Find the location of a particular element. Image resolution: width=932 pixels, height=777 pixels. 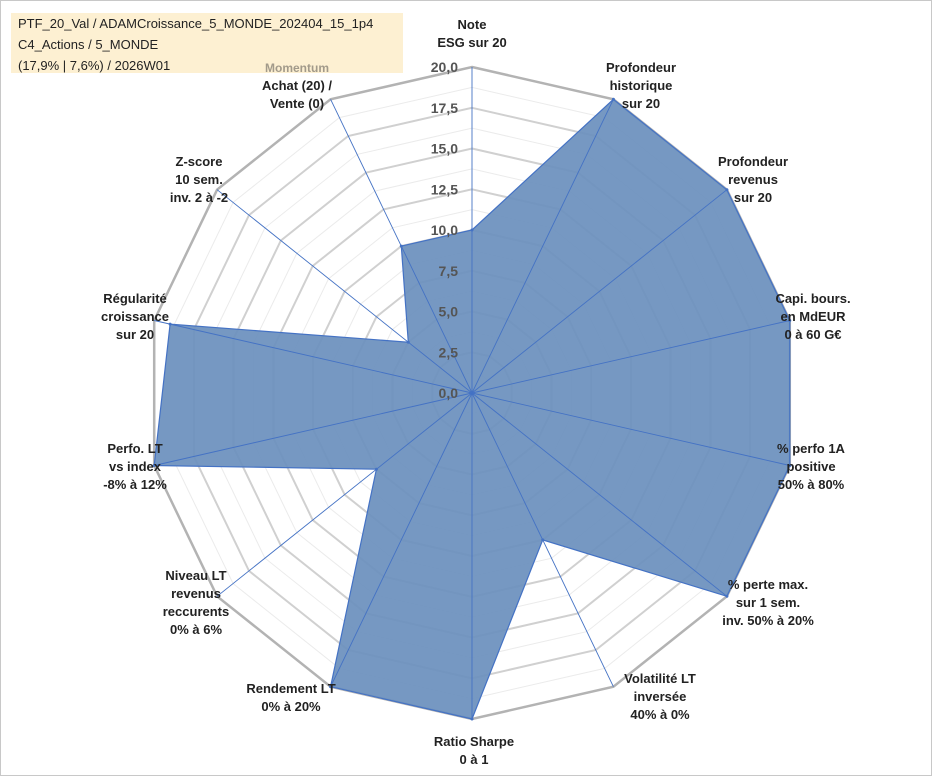

axis-label: Capi. bours. en MdEUR 0 à 60 G€ is located at coordinates (812, 316).